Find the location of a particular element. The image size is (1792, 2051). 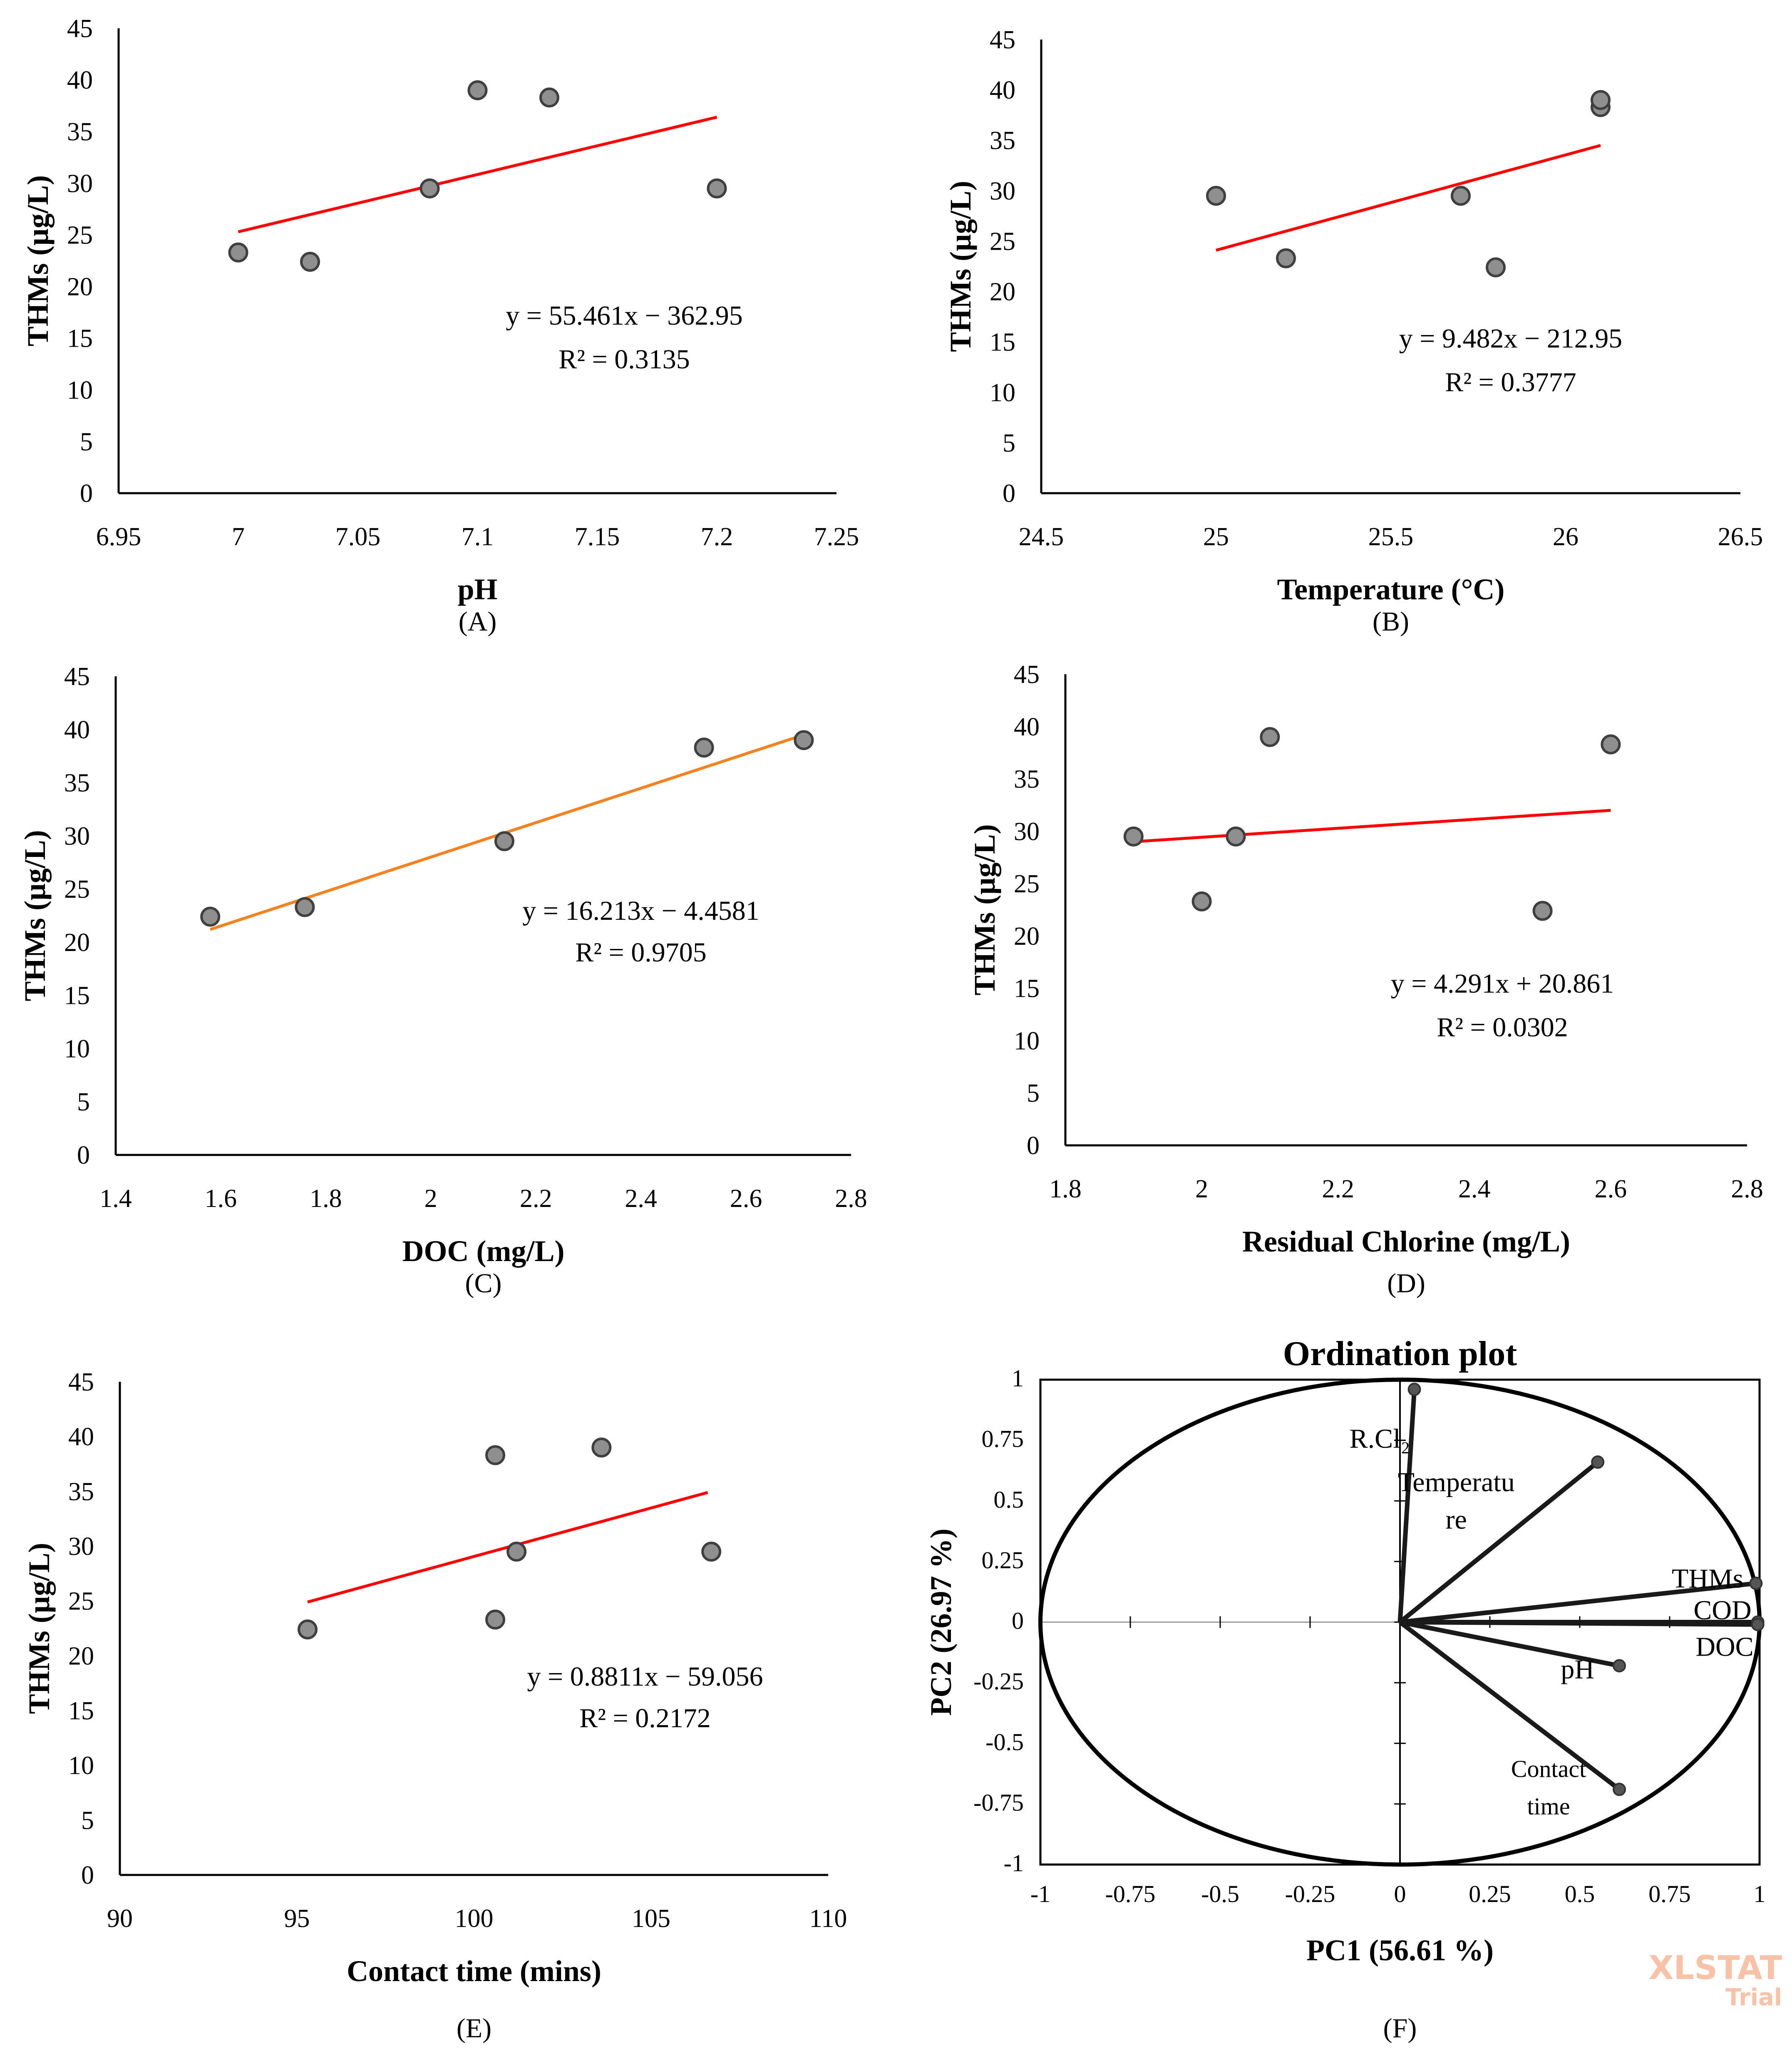

x-tick-label: 0.25 is located at coordinates (1490, 1894).